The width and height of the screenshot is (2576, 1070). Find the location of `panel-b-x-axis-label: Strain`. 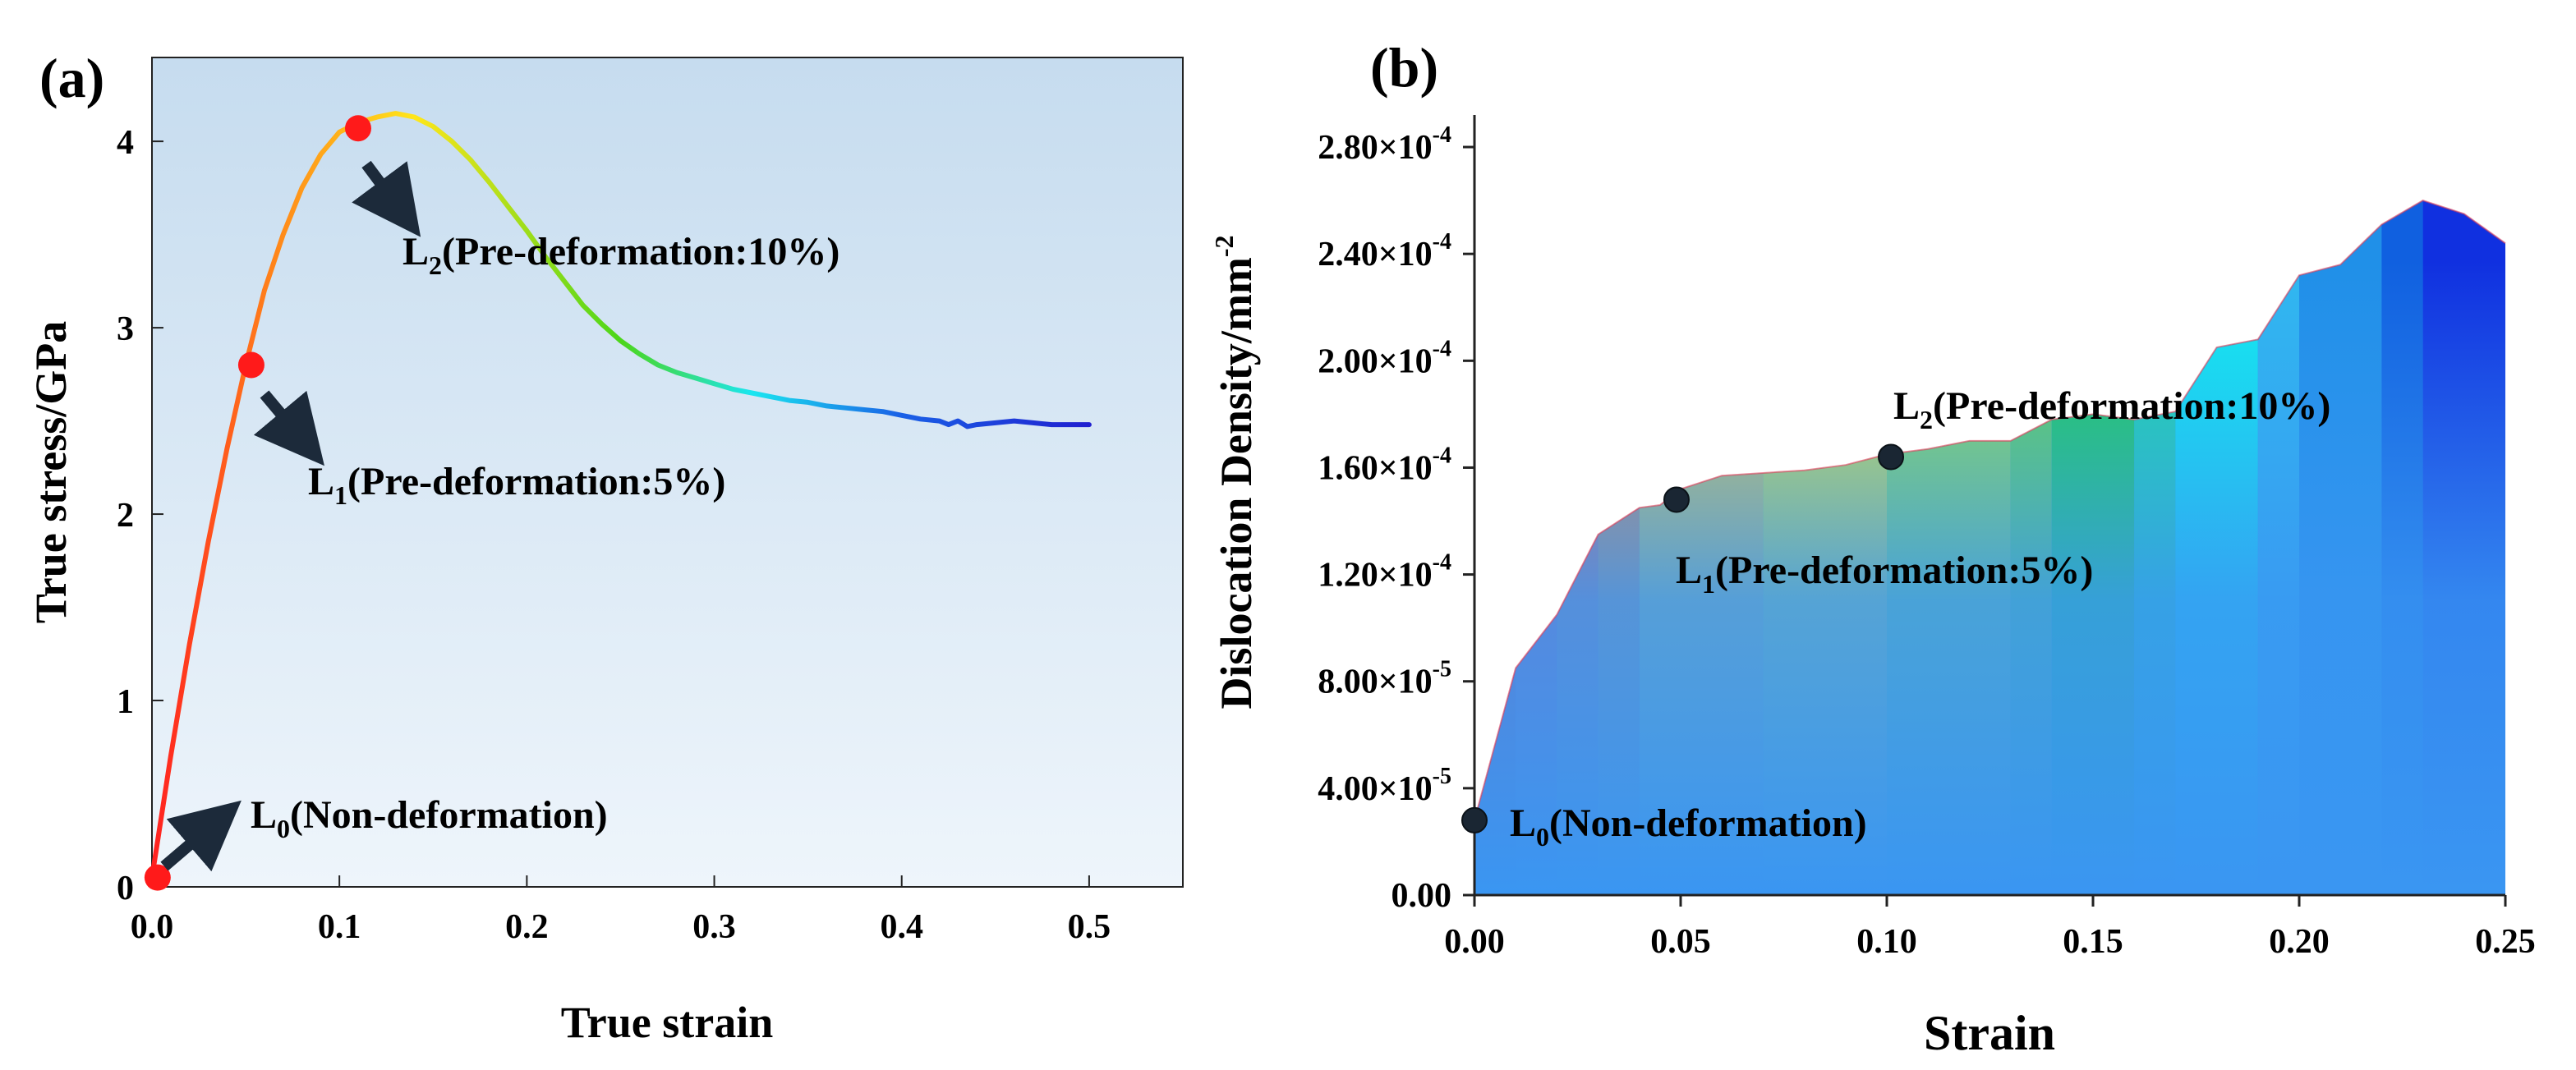

panel-b-x-axis-label: Strain is located at coordinates (1989, 1033).